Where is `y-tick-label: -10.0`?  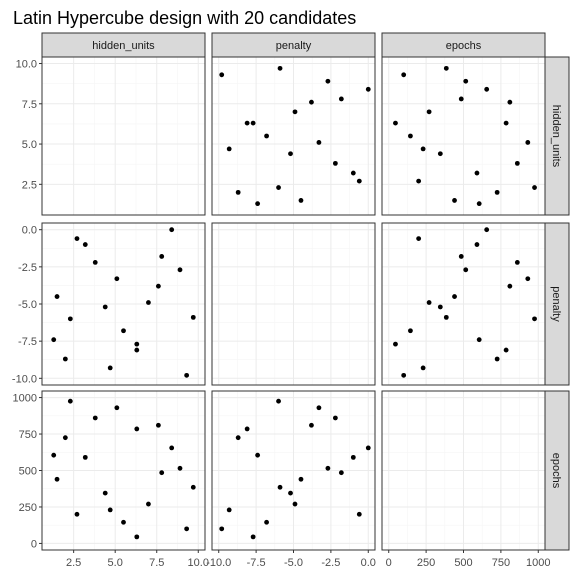 y-tick-label: -10.0 is located at coordinates (24, 379).